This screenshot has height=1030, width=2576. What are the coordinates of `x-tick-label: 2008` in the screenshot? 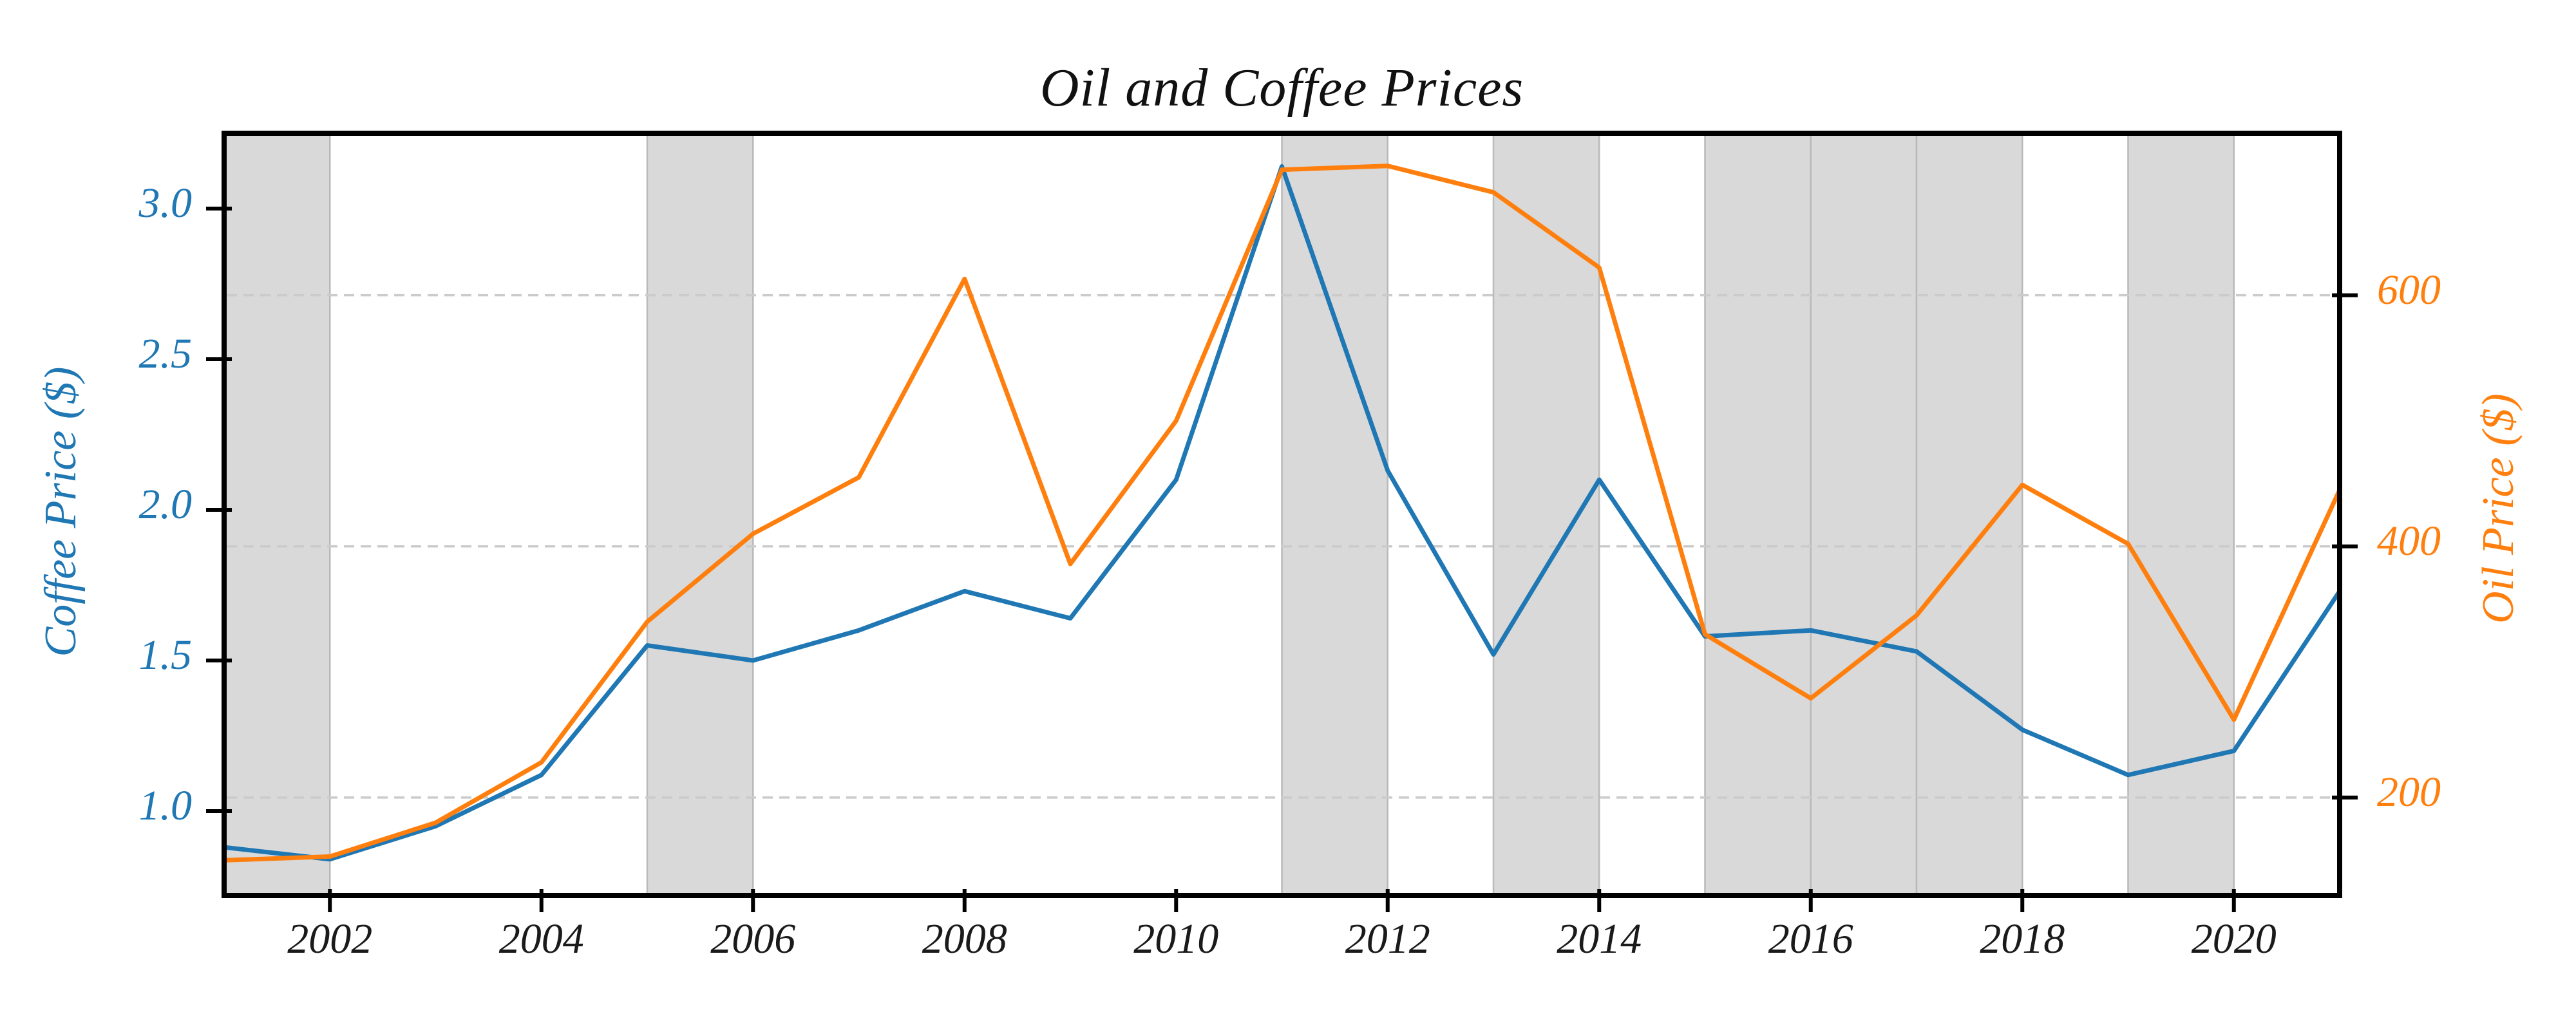 It's located at (965, 938).